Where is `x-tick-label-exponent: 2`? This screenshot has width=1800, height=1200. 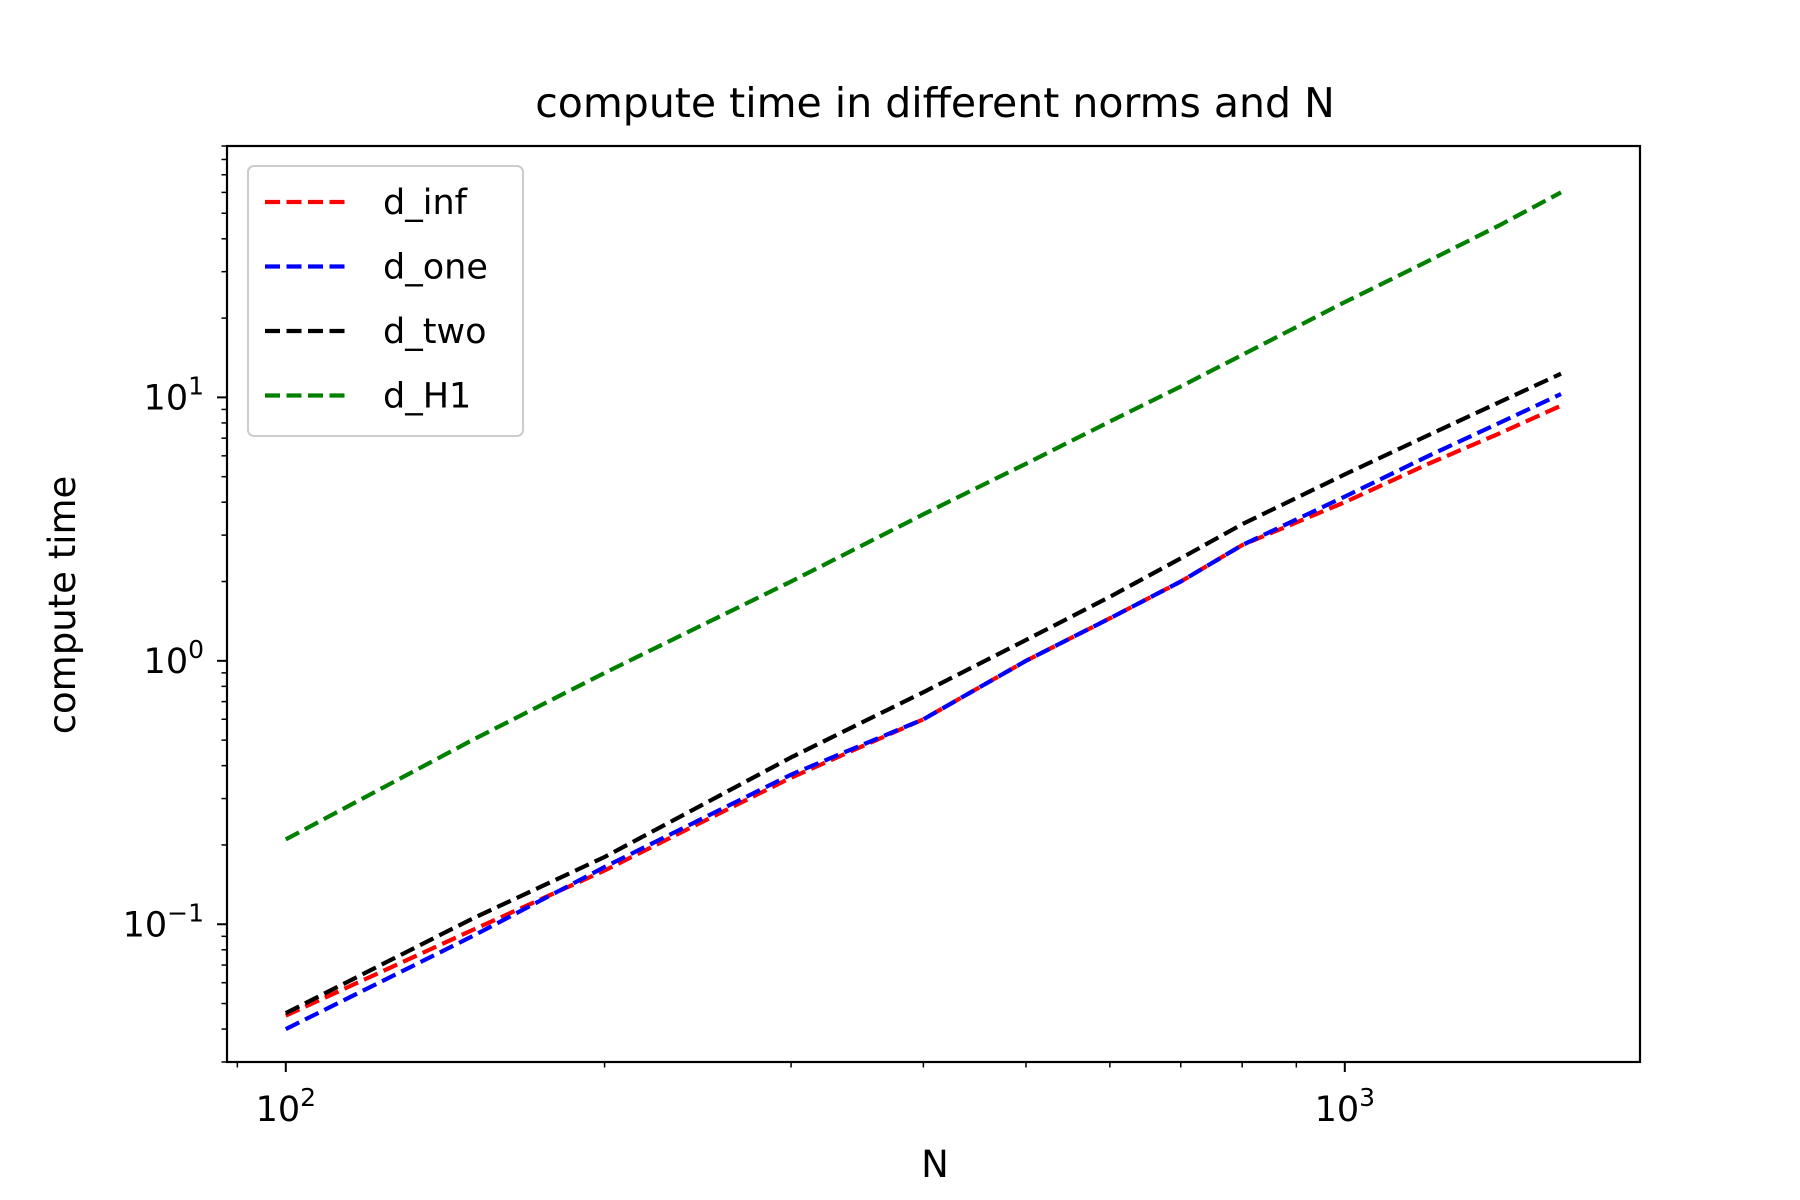 x-tick-label-exponent: 2 is located at coordinates (308, 1097).